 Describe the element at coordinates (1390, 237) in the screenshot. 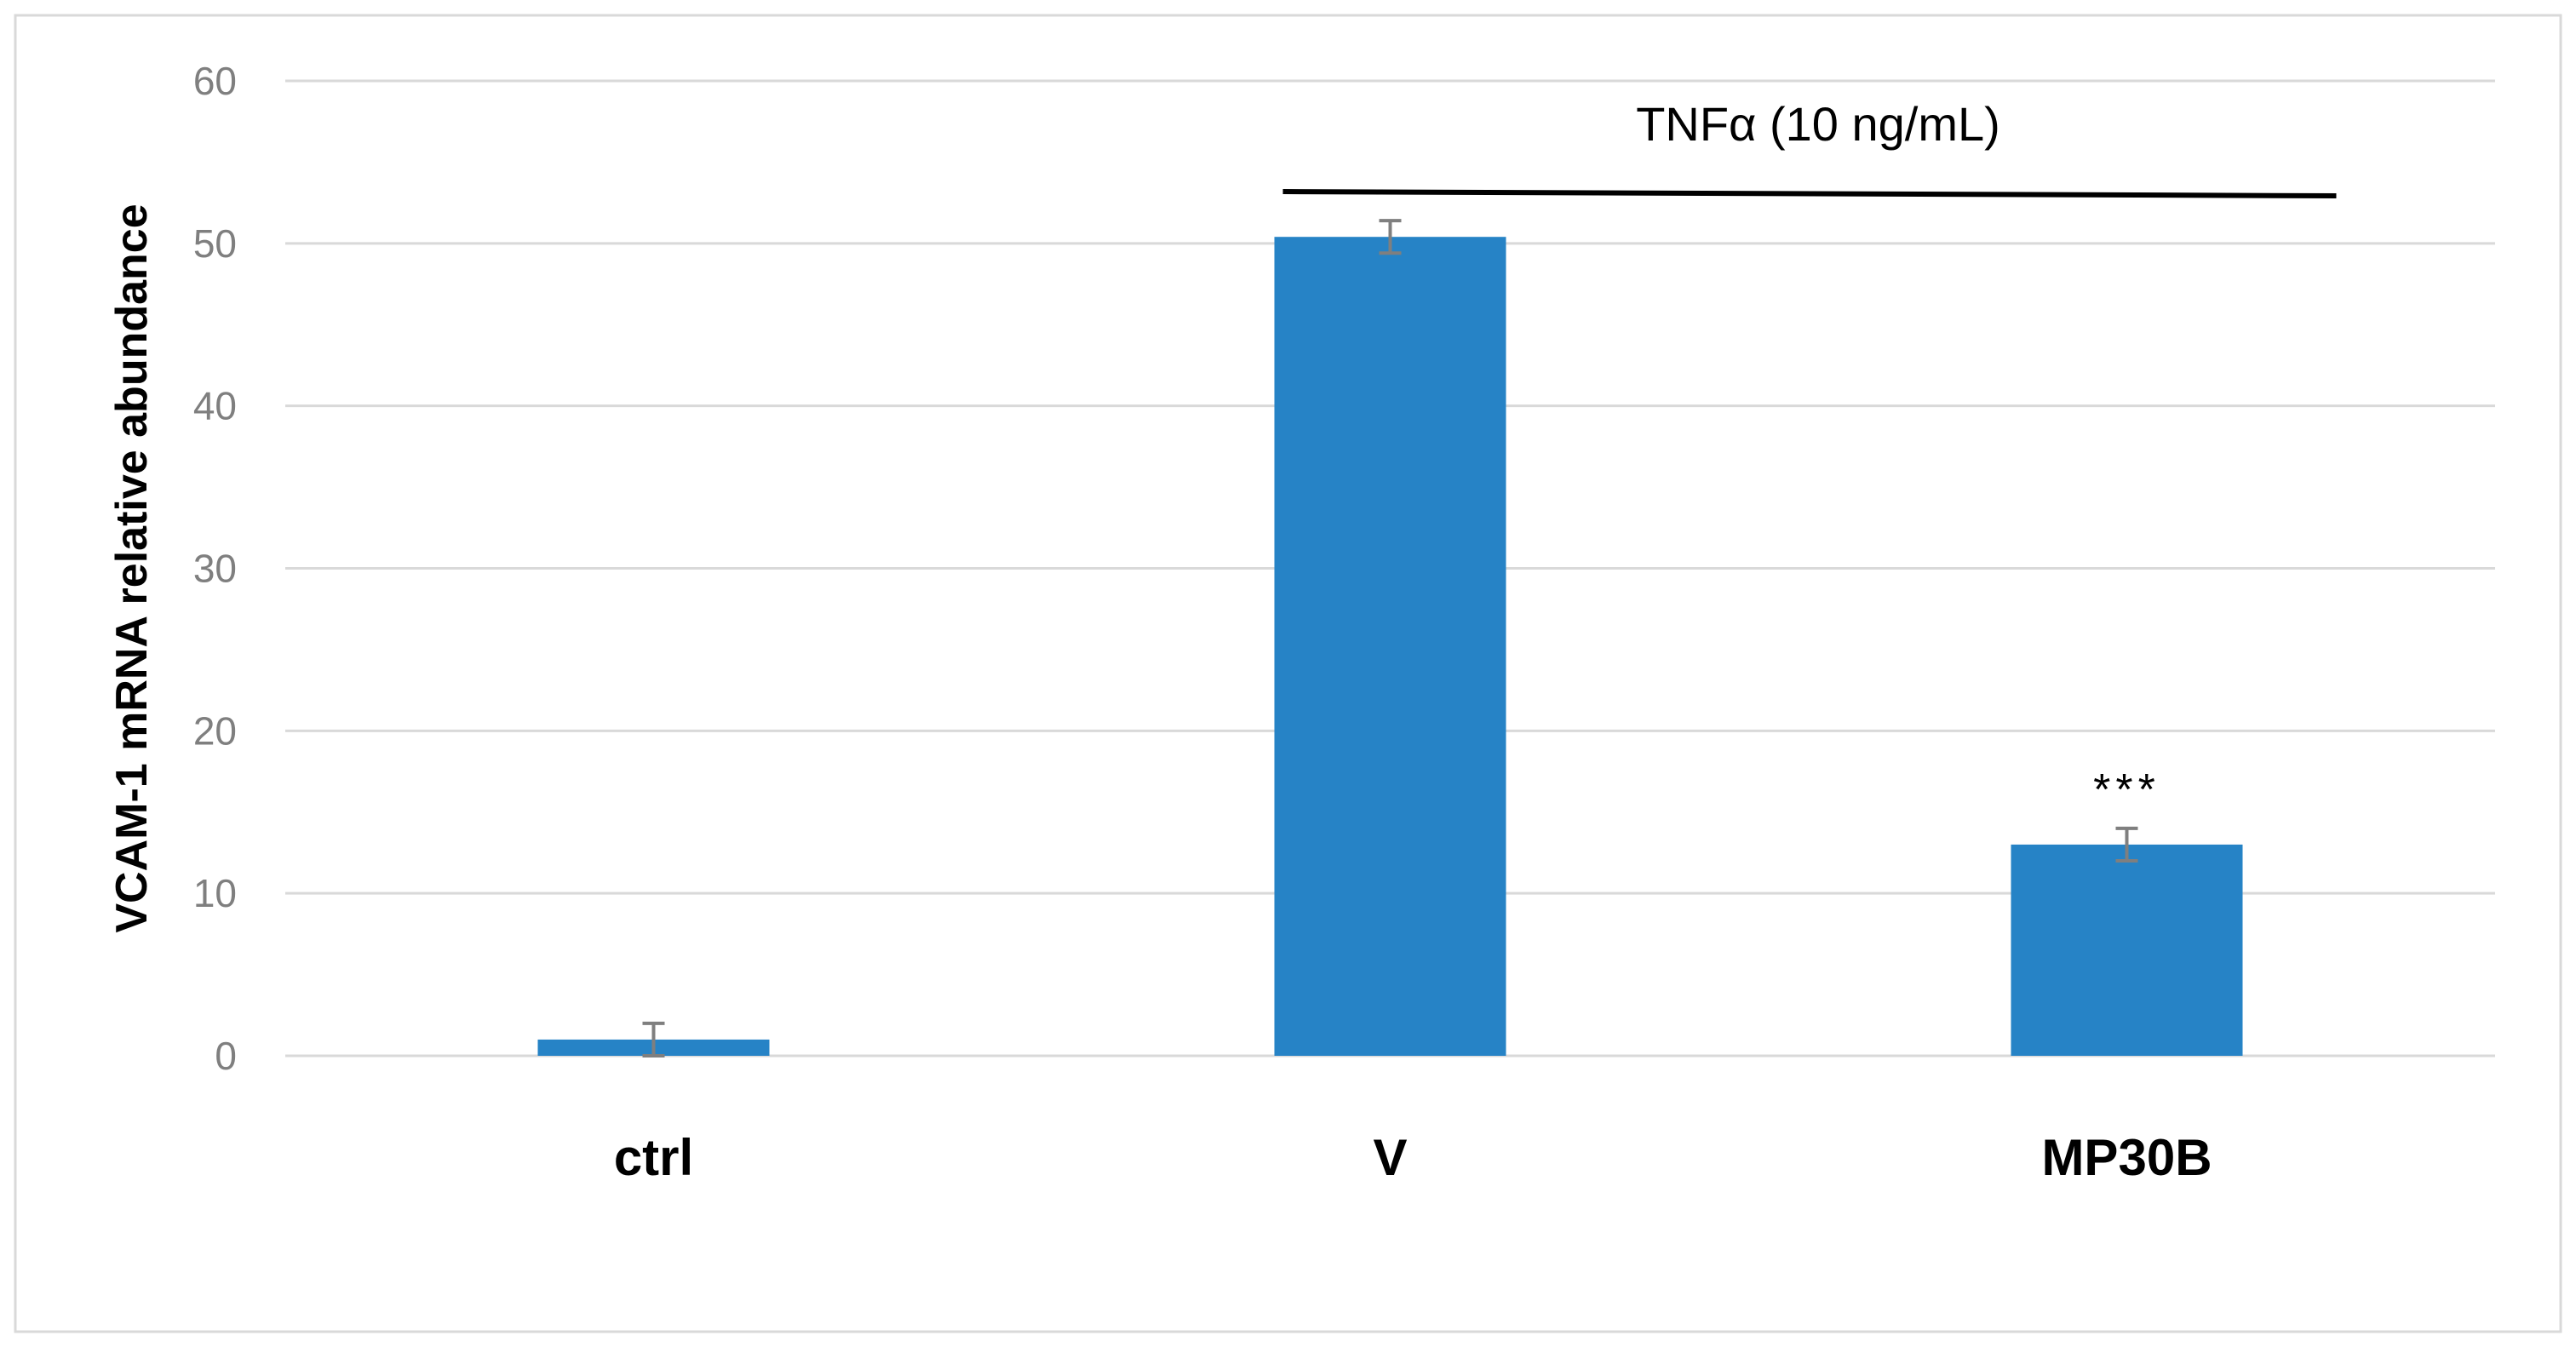

I see `error-bar-v` at that location.